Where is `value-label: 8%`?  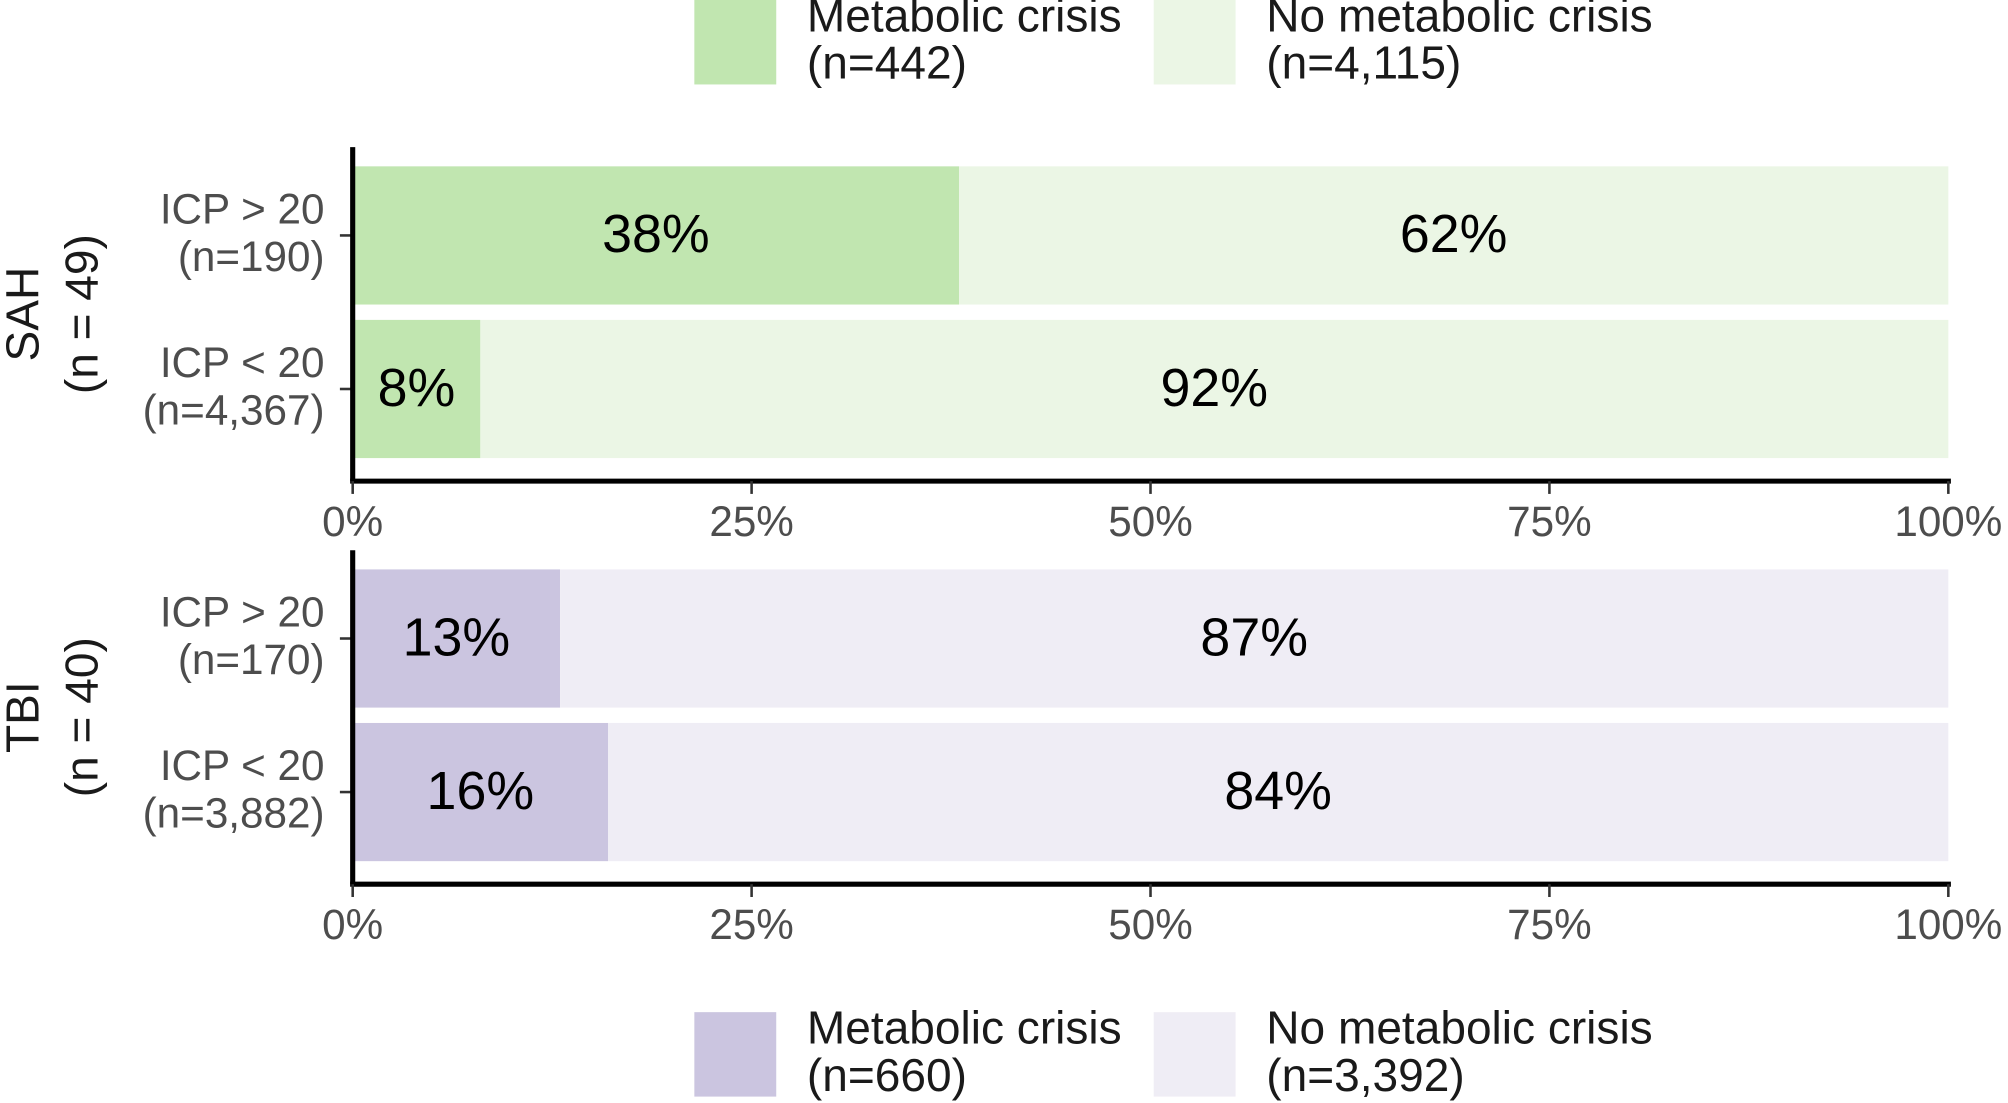
value-label: 8% is located at coordinates (417, 388).